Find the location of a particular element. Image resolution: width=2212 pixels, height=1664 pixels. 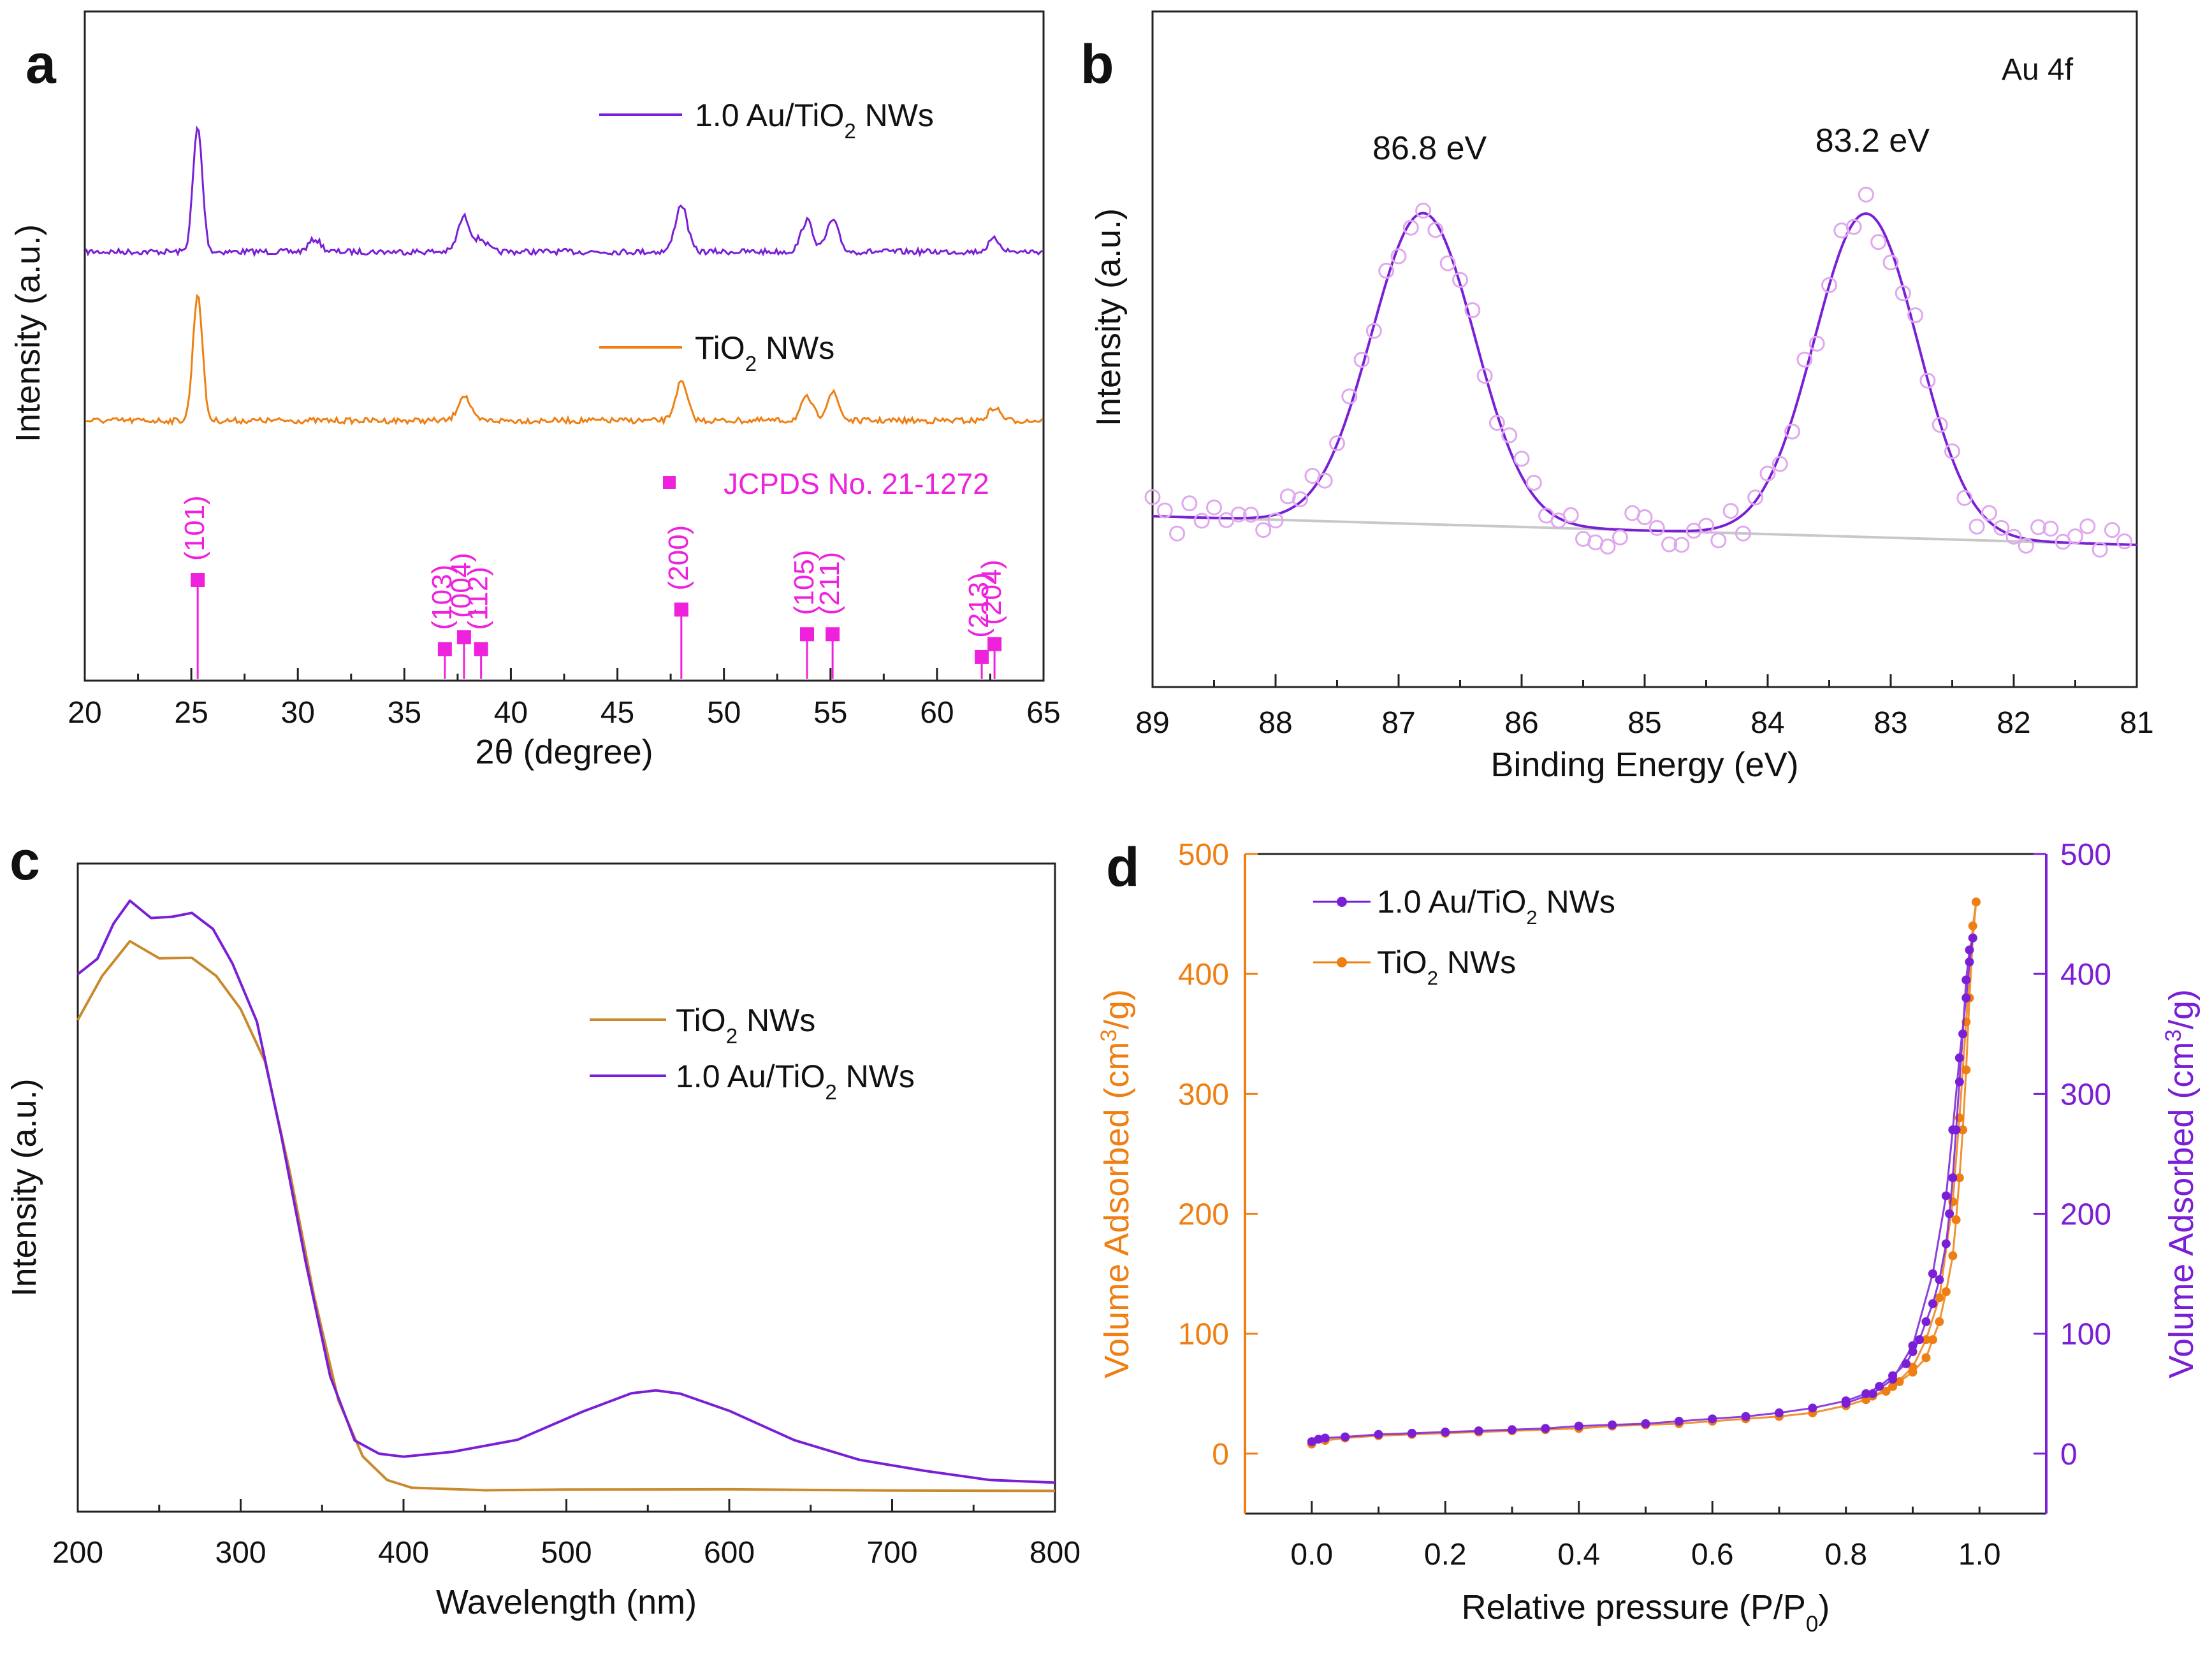

x-tick-label: 0.0 is located at coordinates (1311, 1555).